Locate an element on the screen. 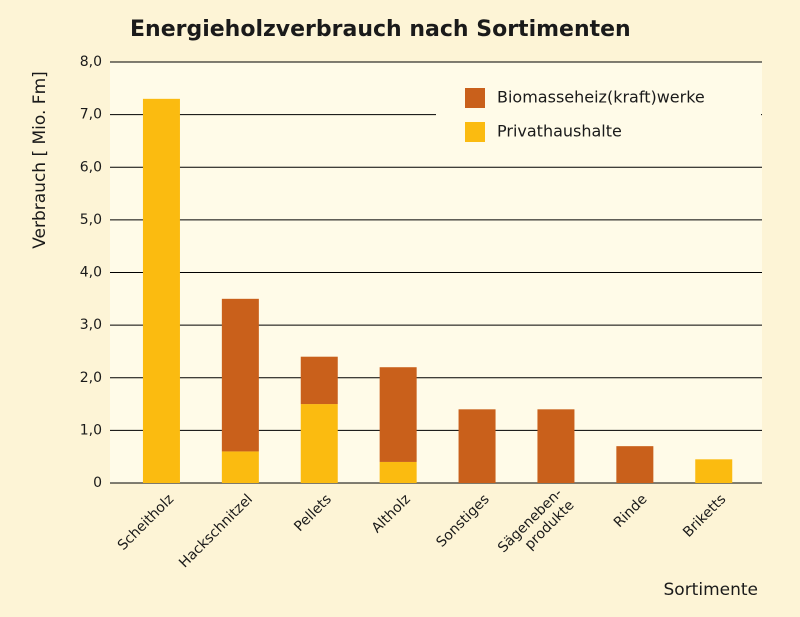 The image size is (800, 617). legend-label: Biomasseheiz(kraft)werke is located at coordinates (601, 97).